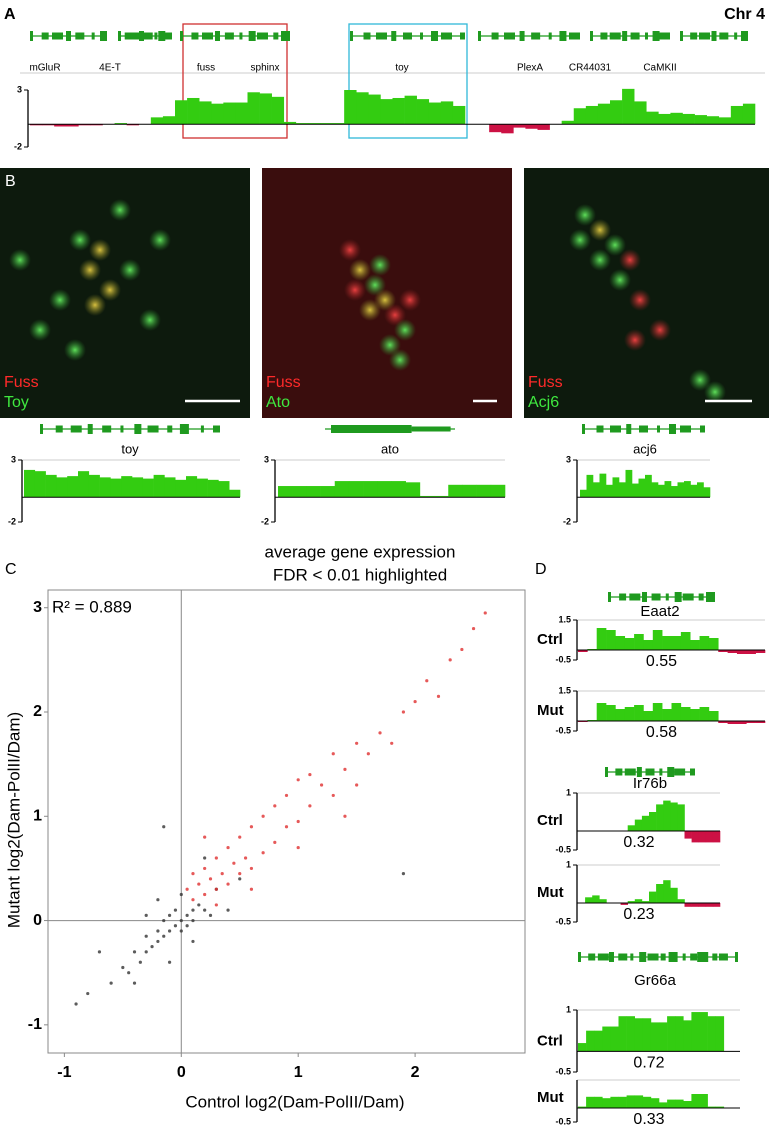 The height and width of the screenshot is (1132, 769). I want to click on chromosome-label: Chr 4, so click(744, 14).